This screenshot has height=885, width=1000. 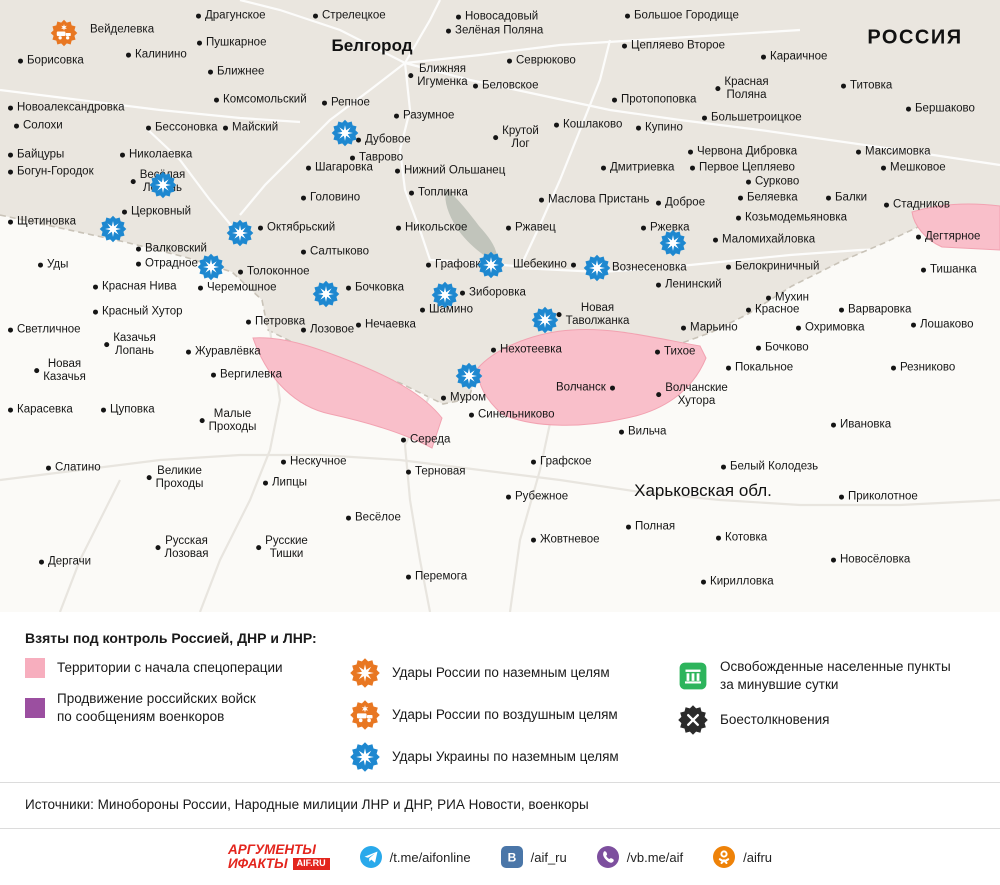 I want to click on town-name: Светличное, so click(x=49, y=329).